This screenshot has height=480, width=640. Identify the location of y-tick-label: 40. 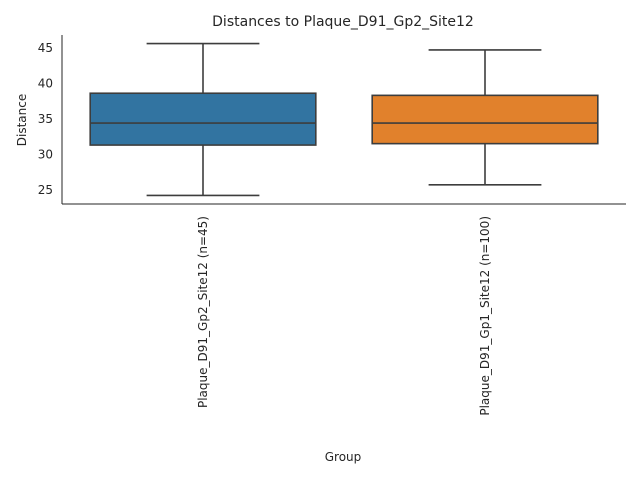
(45, 83).